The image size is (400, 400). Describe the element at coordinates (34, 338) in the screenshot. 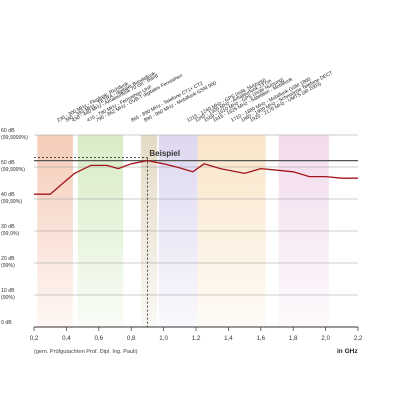

I see `x-tick-label: 0,2` at that location.